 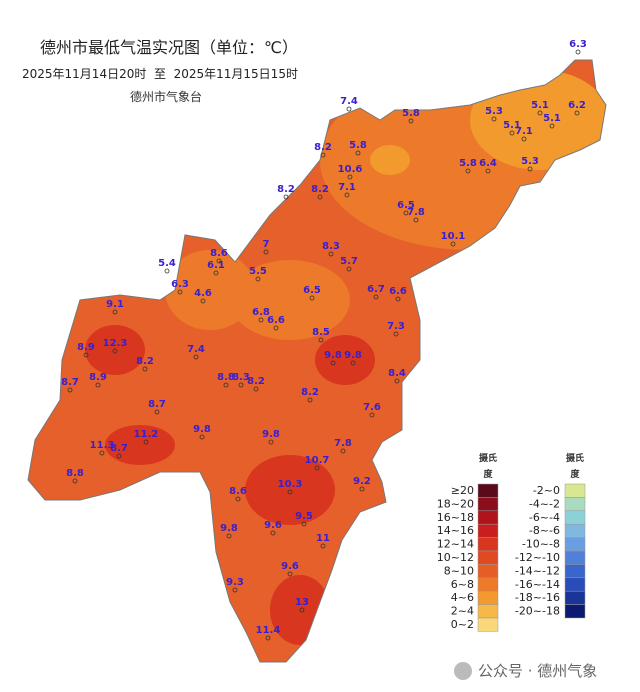 I want to click on station-value: 11, so click(x=323, y=538).